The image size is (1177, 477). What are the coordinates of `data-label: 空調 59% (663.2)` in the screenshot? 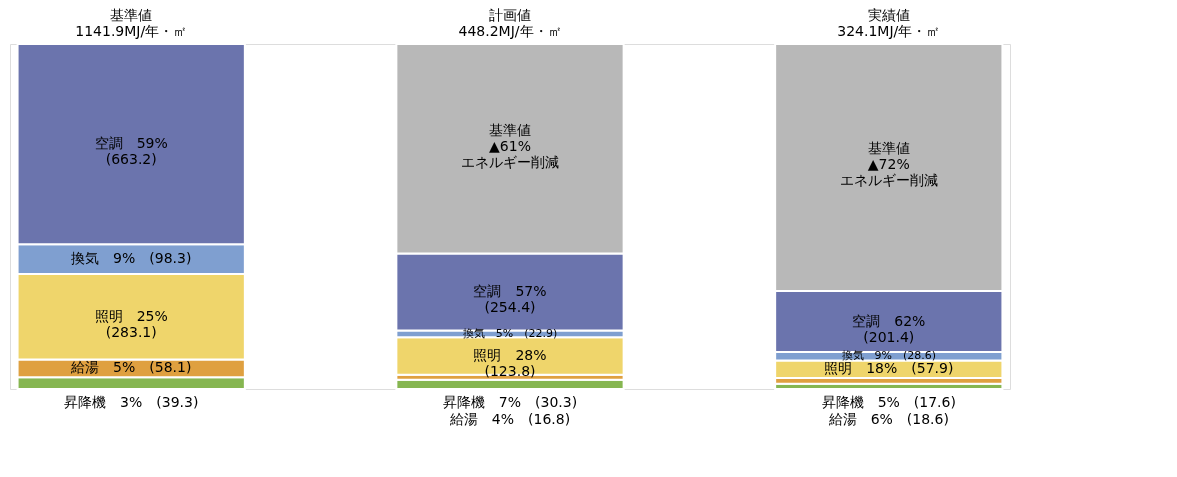 It's located at (131, 151).